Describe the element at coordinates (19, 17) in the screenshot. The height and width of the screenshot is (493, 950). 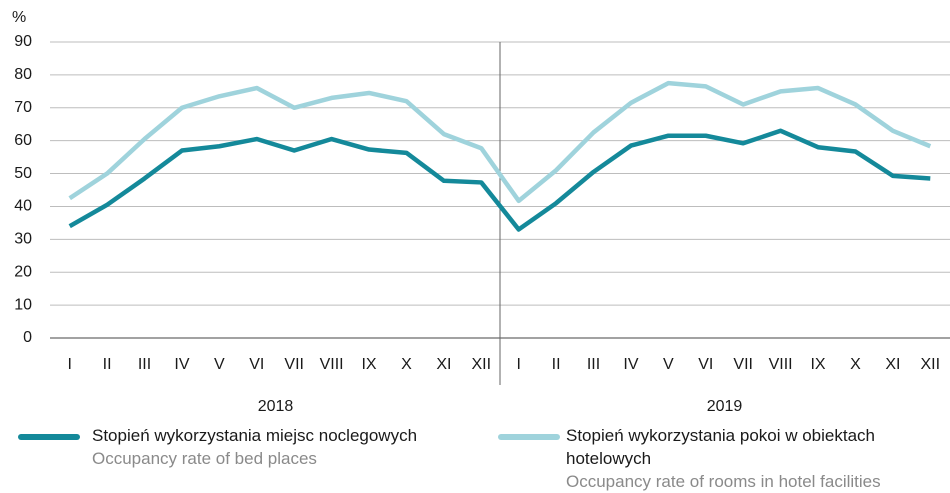
I see `y-unit: %` at that location.